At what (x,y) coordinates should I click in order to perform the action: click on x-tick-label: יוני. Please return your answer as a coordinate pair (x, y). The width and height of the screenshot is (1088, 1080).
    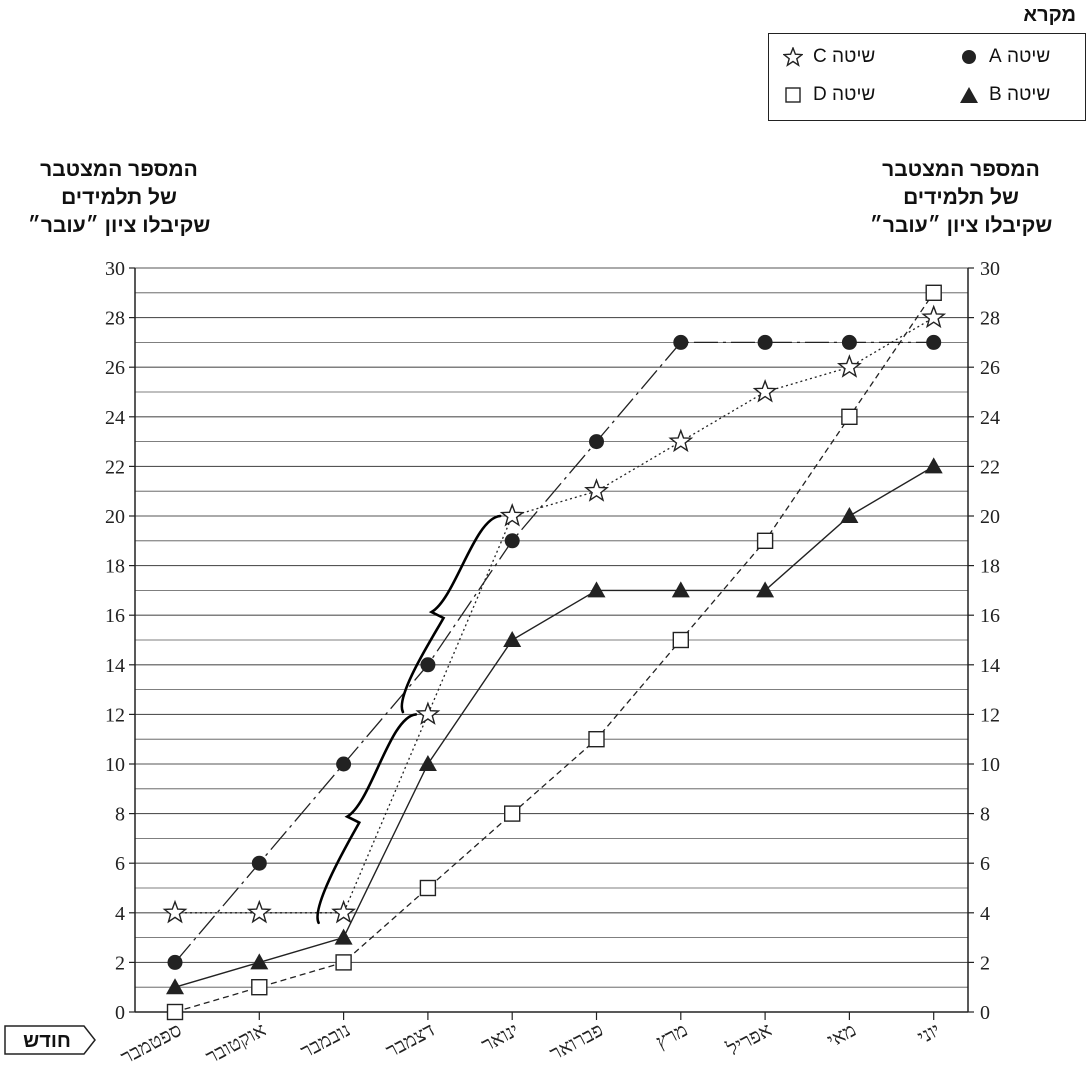
    Looking at the image, I should click on (929, 1034).